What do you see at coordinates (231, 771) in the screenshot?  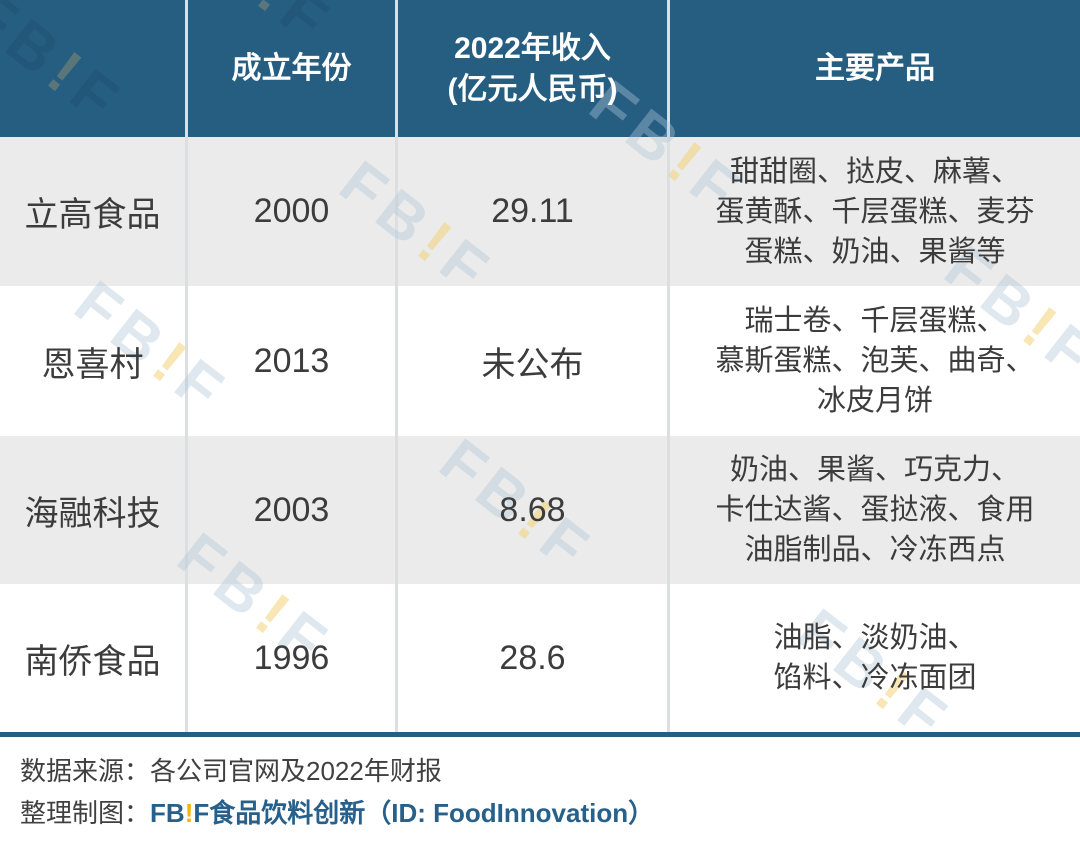 I see `data-source-text: 数据来源：各公司官网及2022年财报` at bounding box center [231, 771].